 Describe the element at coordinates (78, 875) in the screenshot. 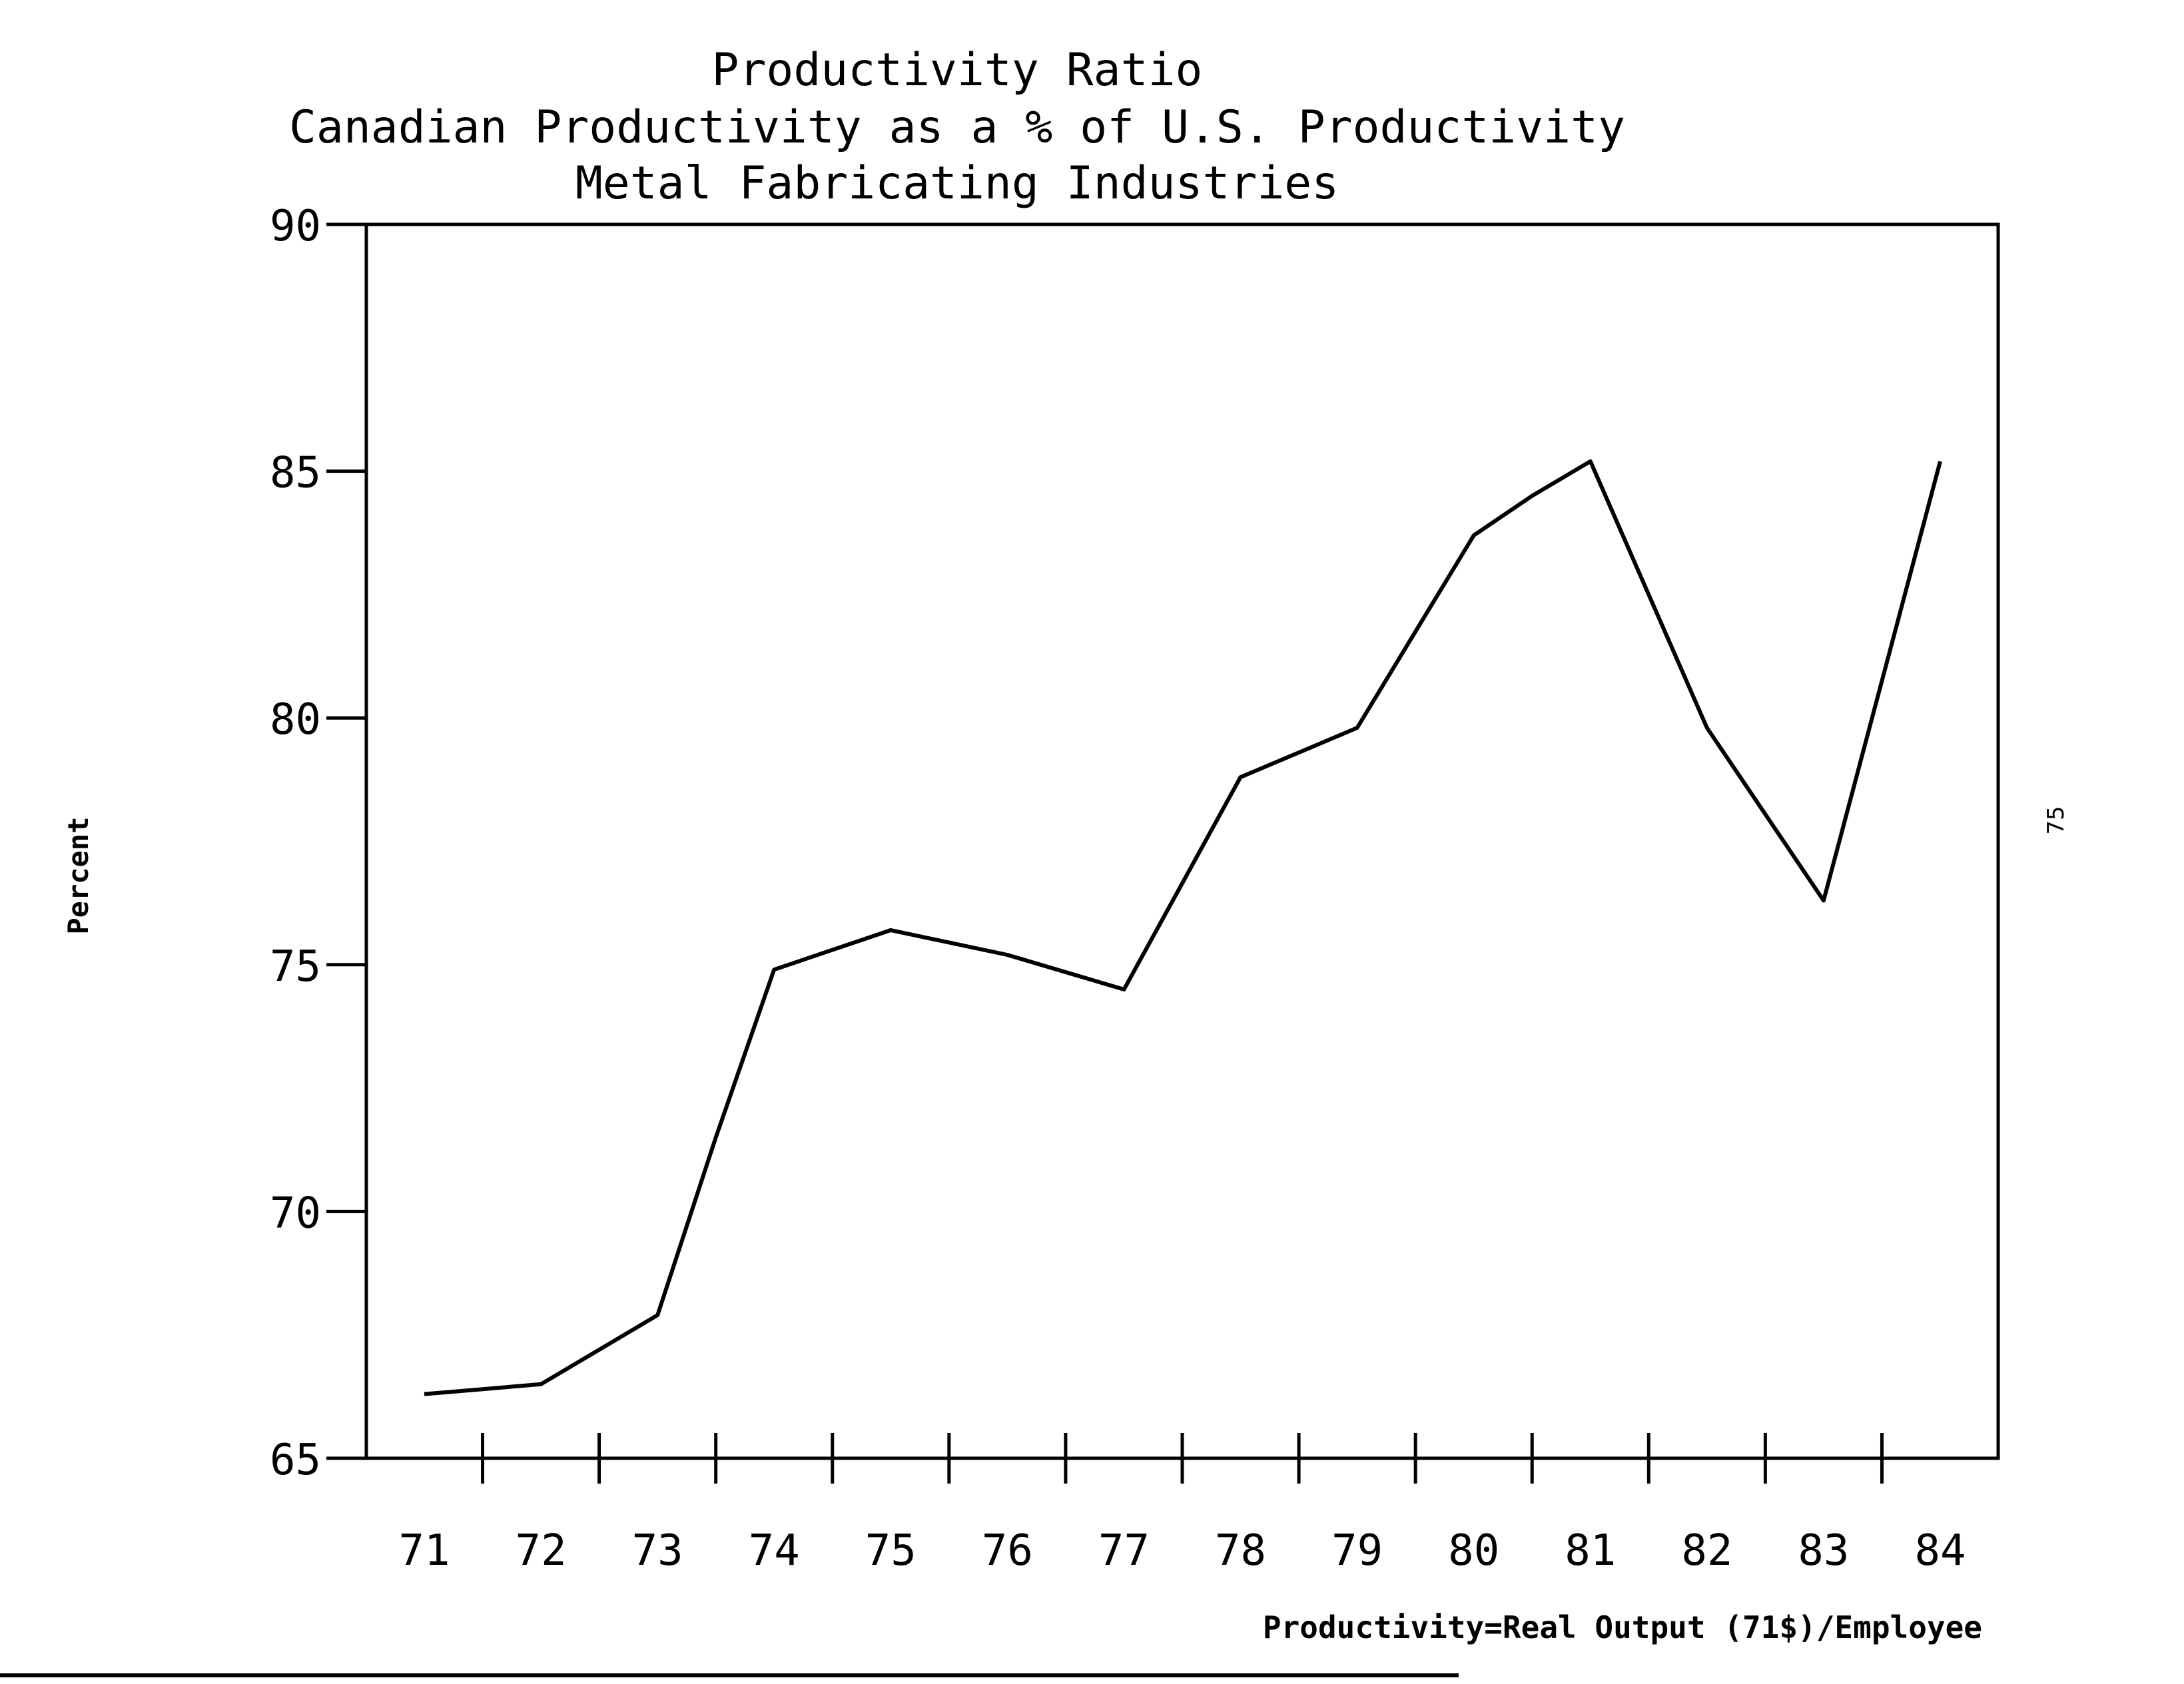

I see `y-axis-label: Percent` at that location.